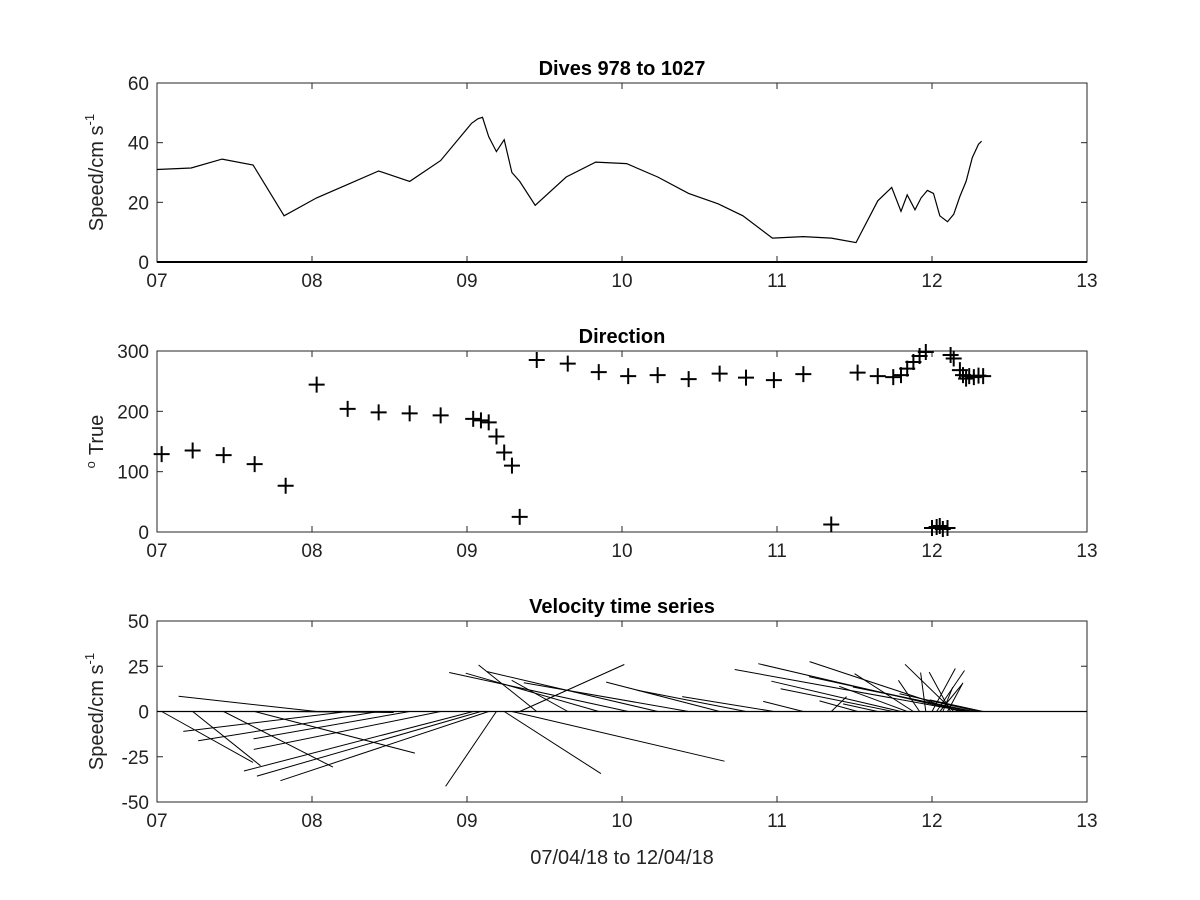  Describe the element at coordinates (569, 180) in the screenshot. I see `speed-series-line` at that location.